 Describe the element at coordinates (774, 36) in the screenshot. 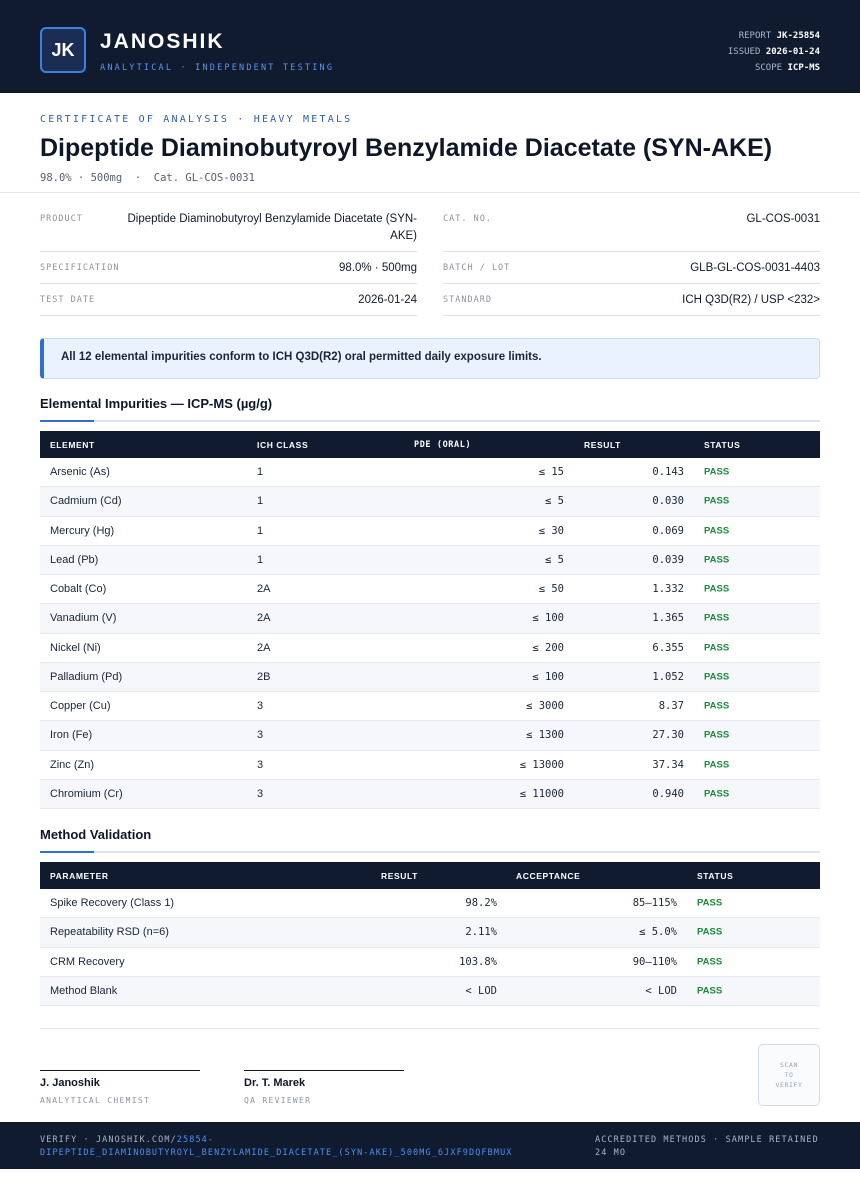

I see `report-id-line: REPORT JK-25854` at that location.